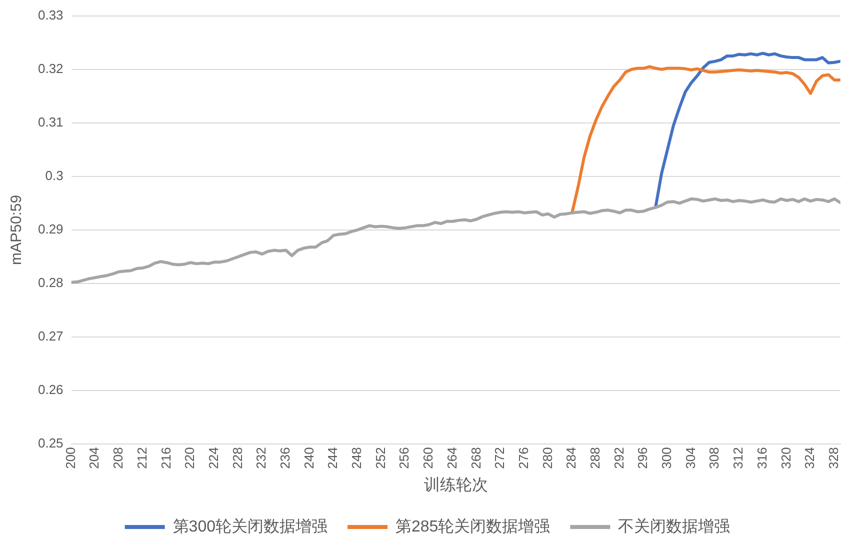 This screenshot has width=853, height=549. I want to click on x-tick-label: 232, so click(261, 458).